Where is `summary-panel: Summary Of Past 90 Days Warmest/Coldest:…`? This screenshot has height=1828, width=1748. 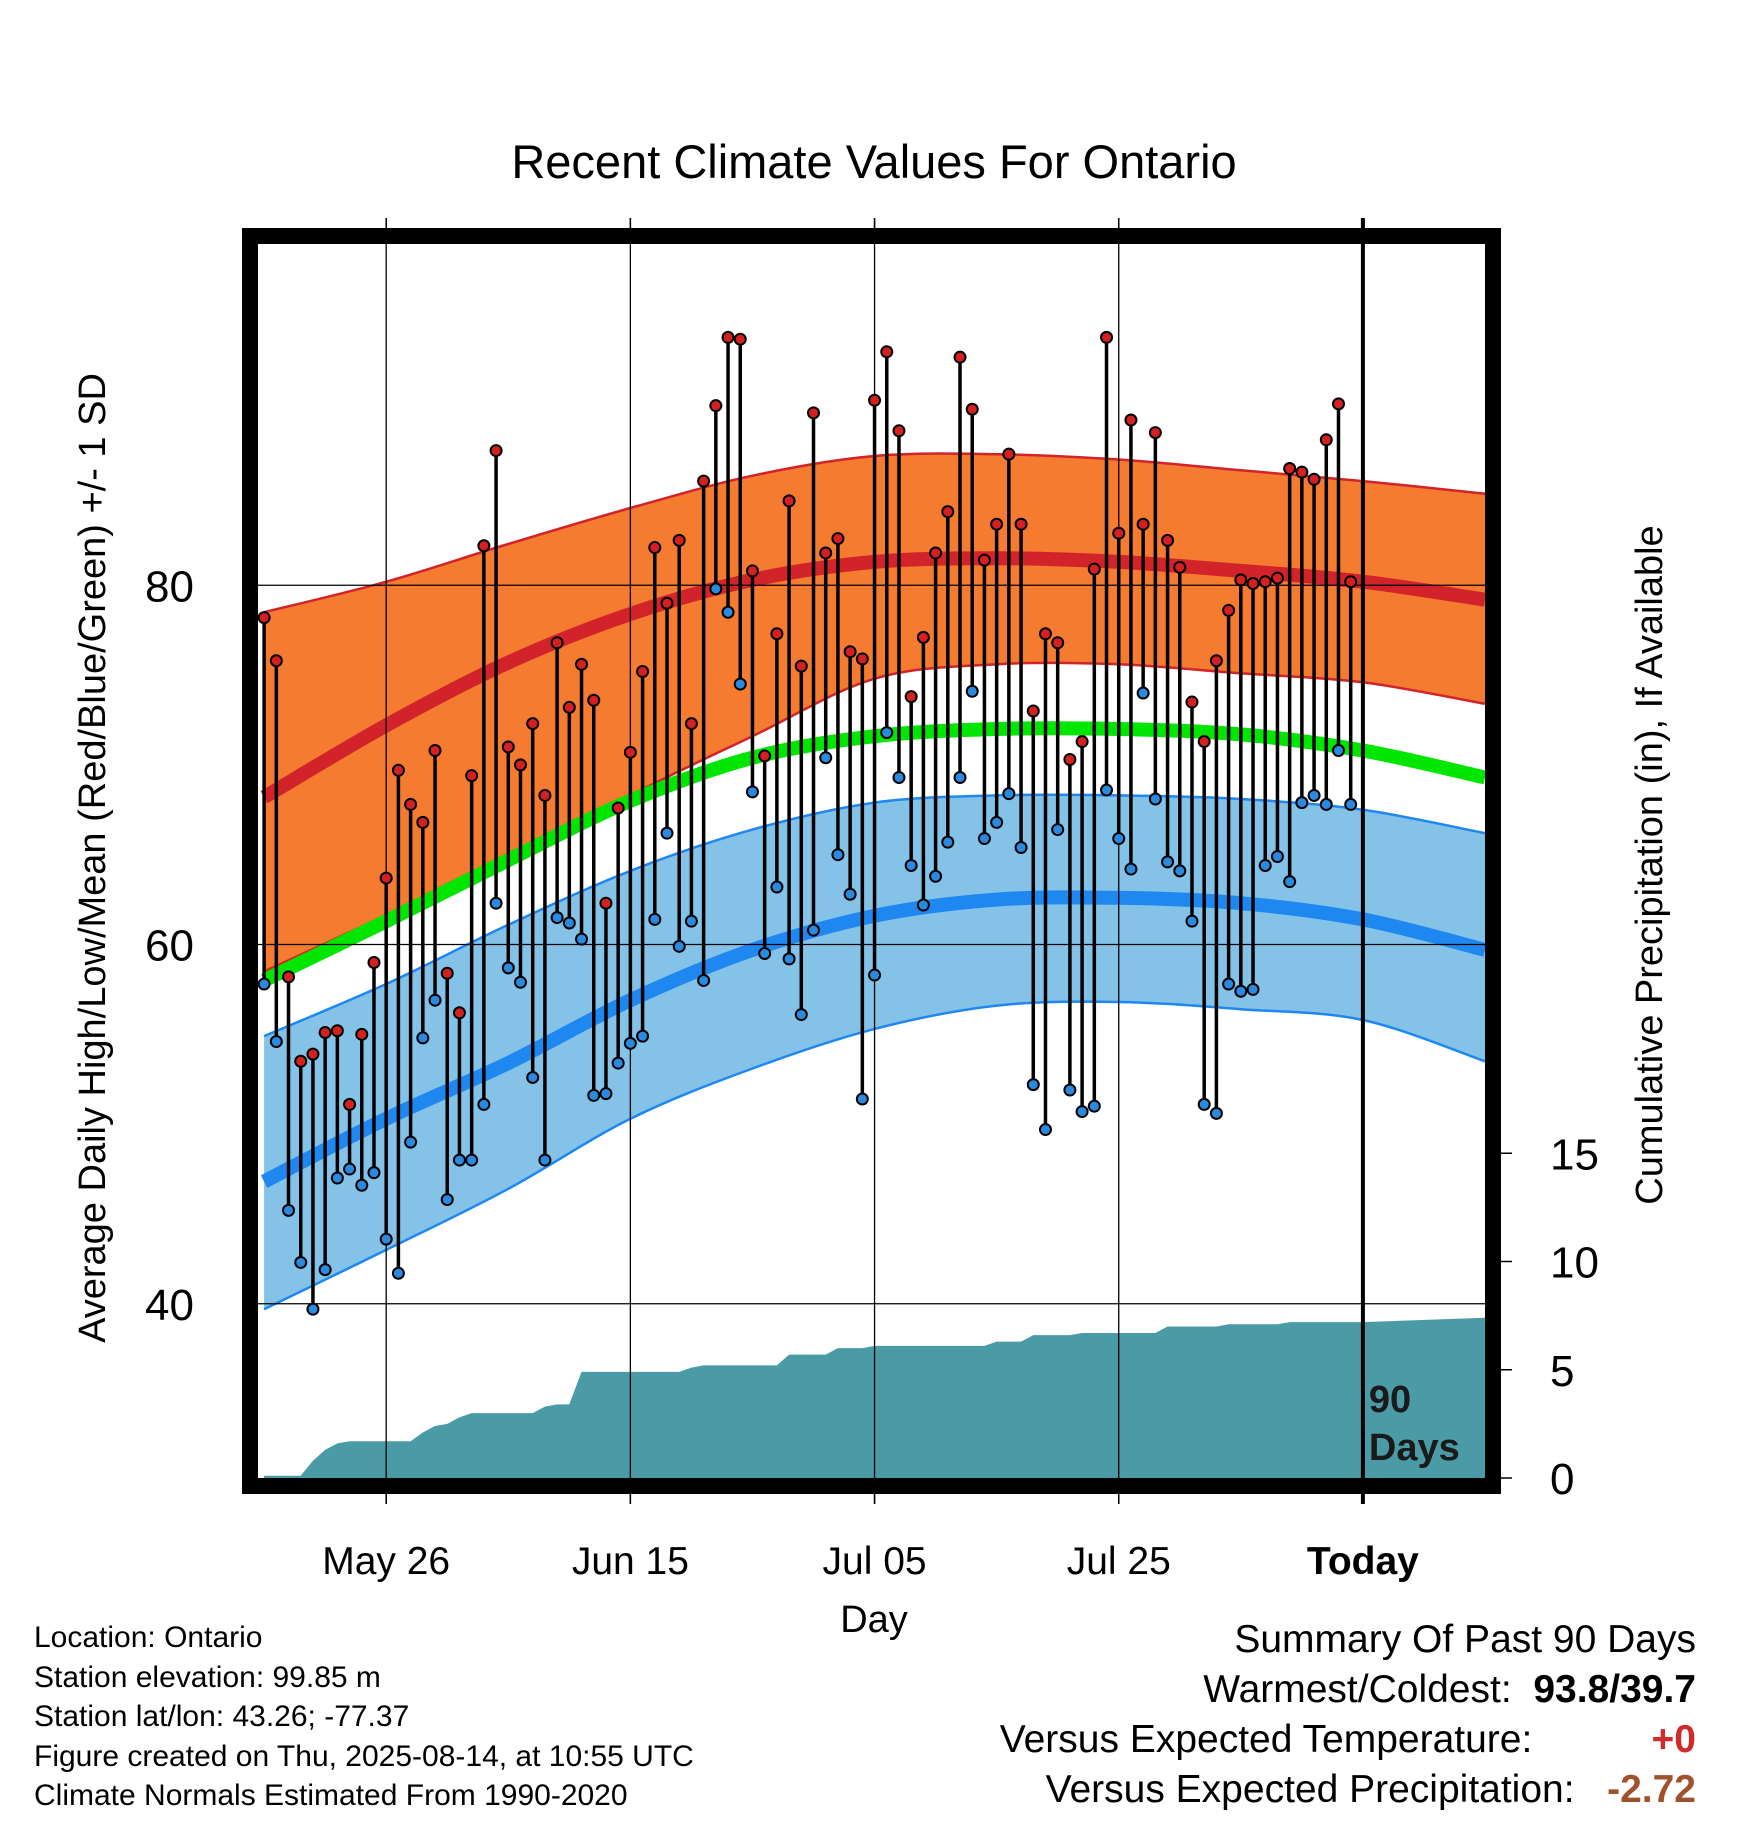
summary-panel: Summary Of Past 90 Days Warmest/Coldest:… is located at coordinates (1348, 1715).